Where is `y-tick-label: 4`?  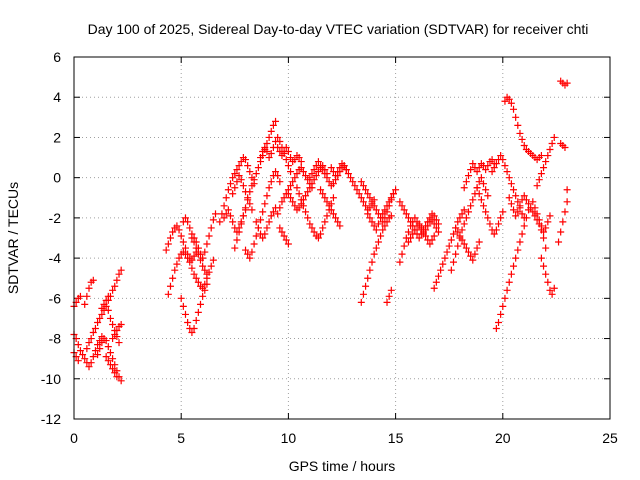 y-tick-label: 4 is located at coordinates (57, 97).